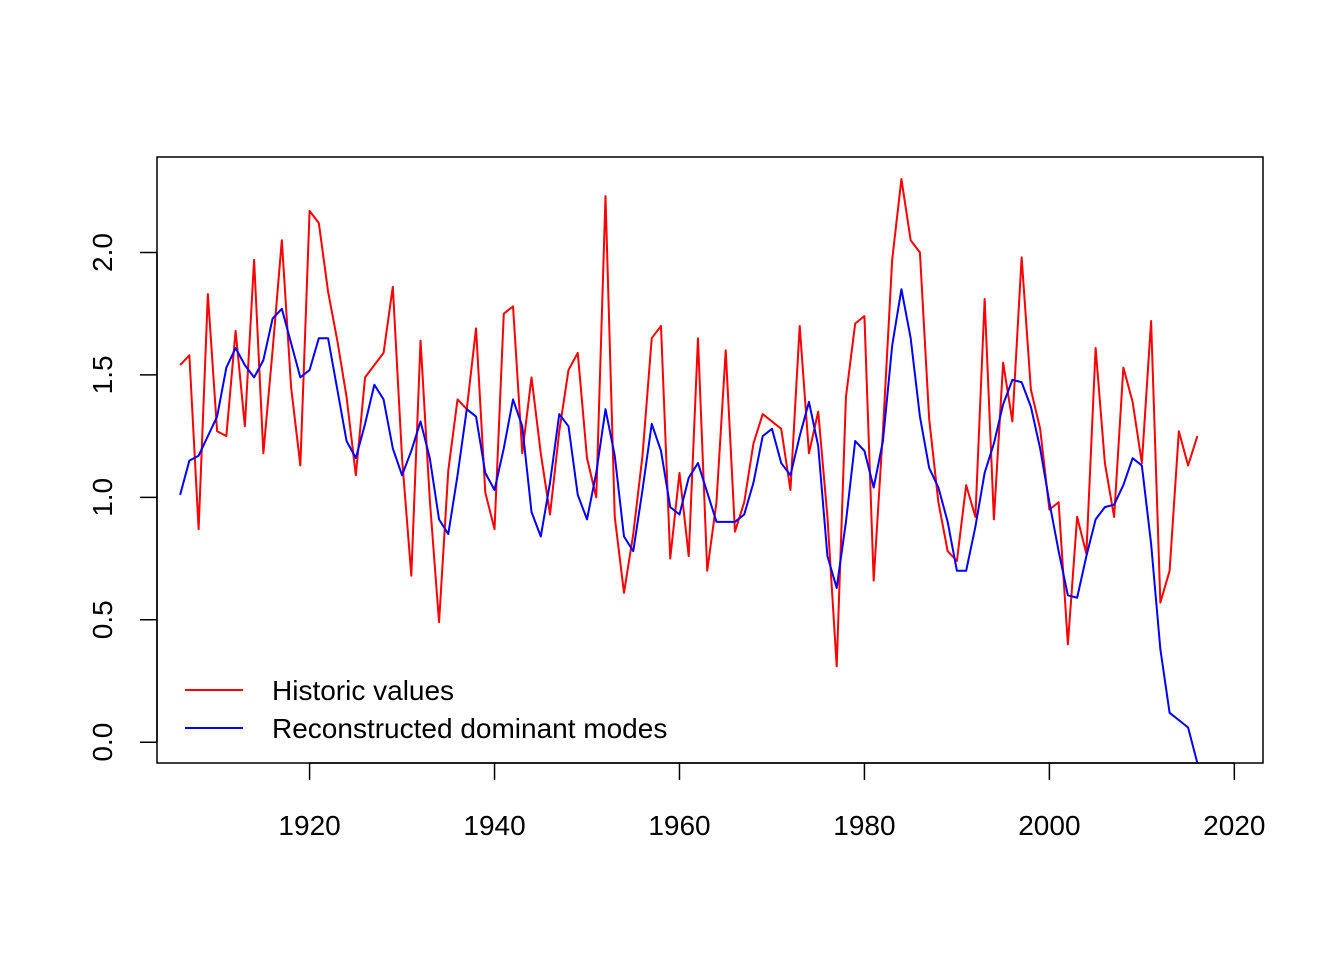 The width and height of the screenshot is (1344, 960). What do you see at coordinates (102, 619) in the screenshot?
I see `y-tick-label: 0.5` at bounding box center [102, 619].